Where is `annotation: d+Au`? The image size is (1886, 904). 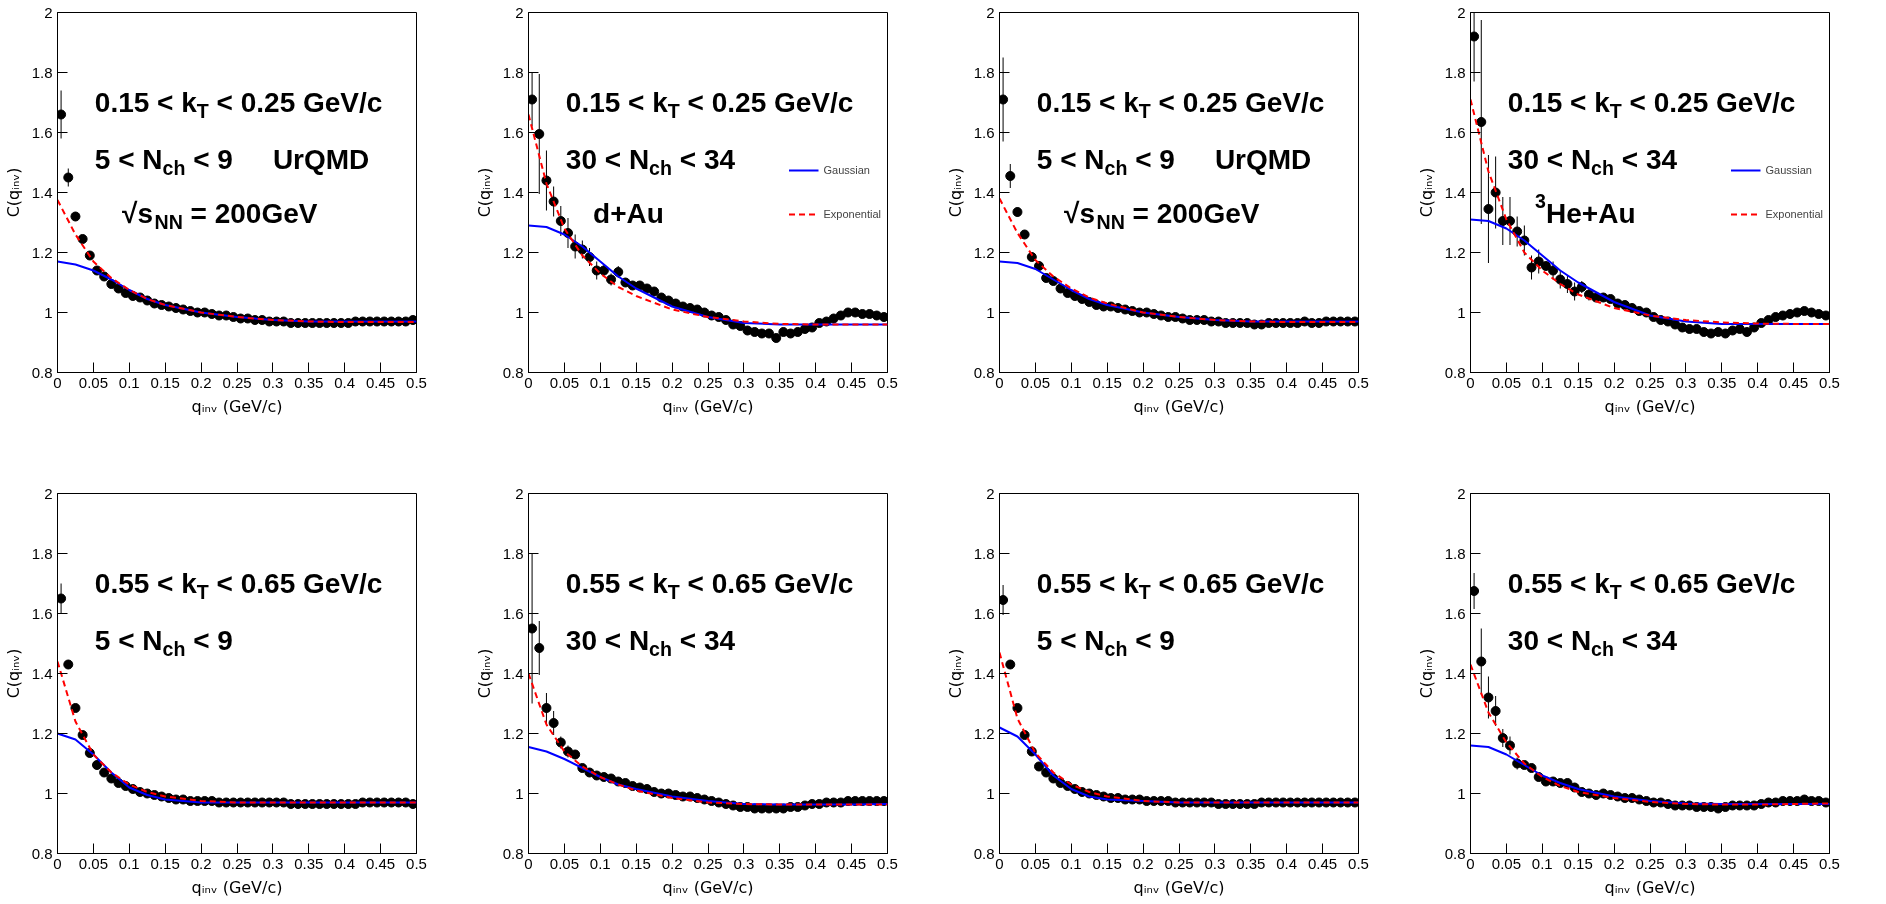
annotation: d+Au is located at coordinates (628, 213).